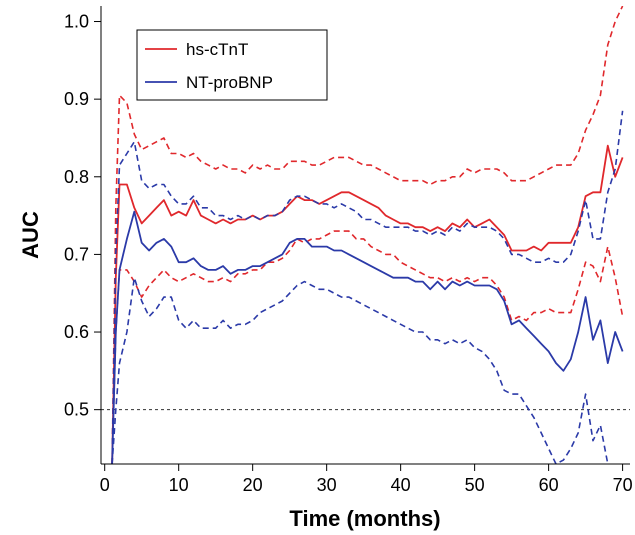  What do you see at coordinates (30, 235) in the screenshot?
I see `y-axis-title: AUC` at bounding box center [30, 235].